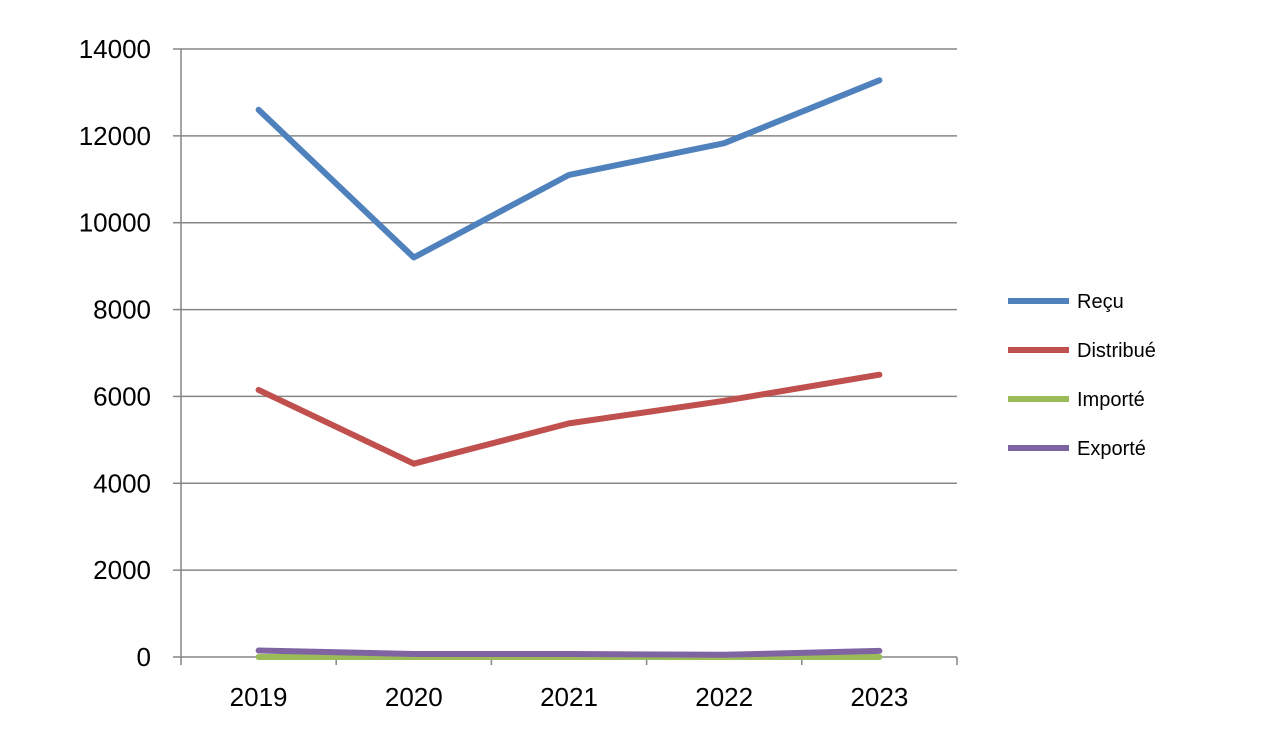 This screenshot has width=1281, height=756. Describe the element at coordinates (1116, 351) in the screenshot. I see `legend-label: Distribué` at that location.